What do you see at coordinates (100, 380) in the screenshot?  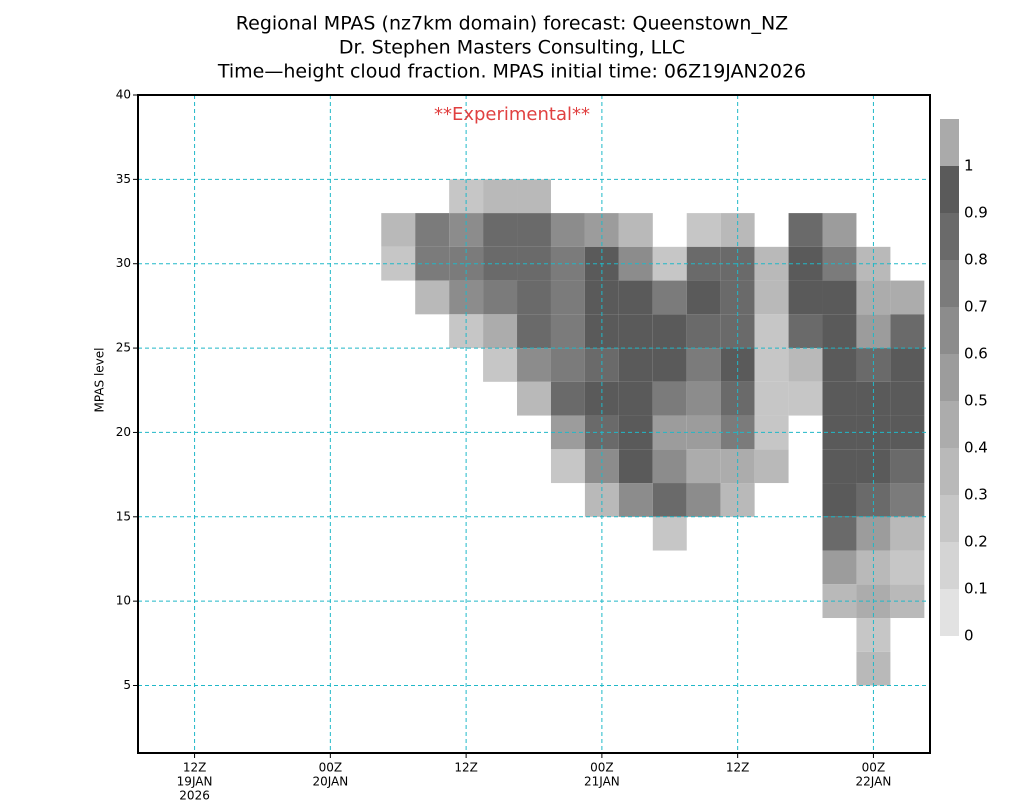 I see `y-axis-label: MPAS level` at bounding box center [100, 380].